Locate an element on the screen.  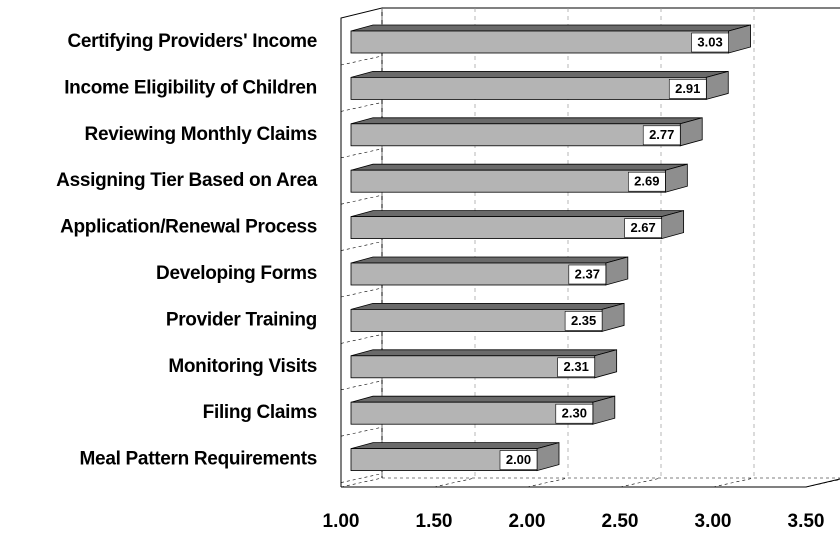
value-label: 2.69 is located at coordinates (646, 181).